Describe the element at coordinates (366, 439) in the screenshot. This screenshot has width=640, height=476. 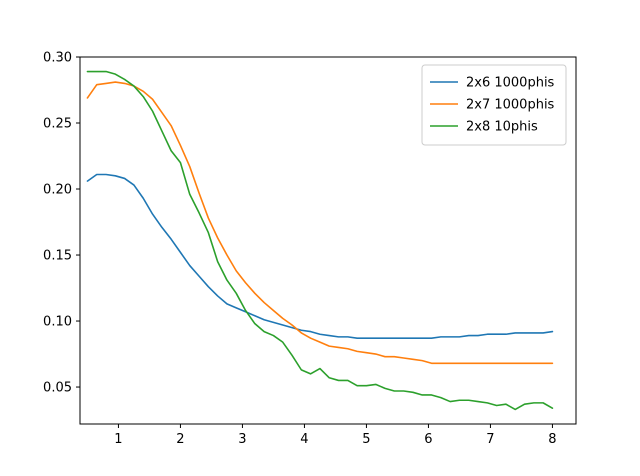
I see `x-tick-label: 5` at that location.